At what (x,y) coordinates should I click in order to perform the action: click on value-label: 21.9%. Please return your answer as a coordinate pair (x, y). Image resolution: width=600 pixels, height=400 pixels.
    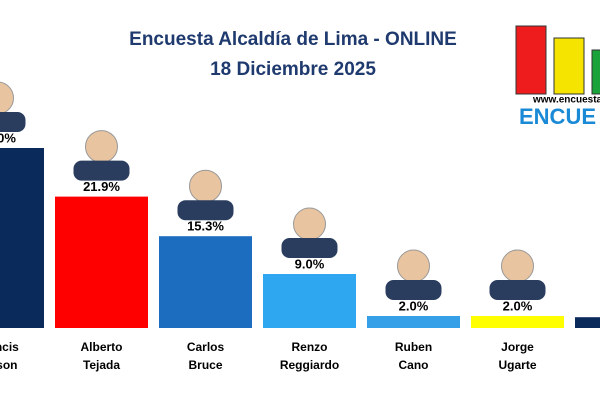
    Looking at the image, I should click on (101, 186).